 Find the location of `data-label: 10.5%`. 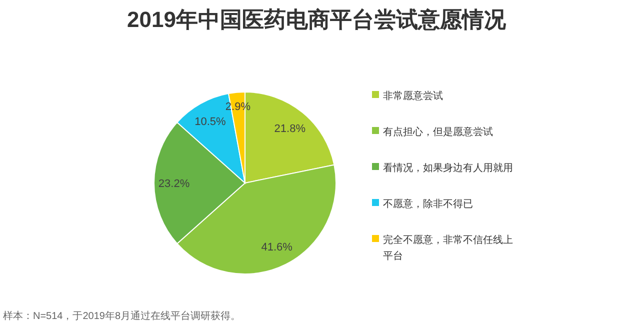

data-label: 10.5% is located at coordinates (210, 122).